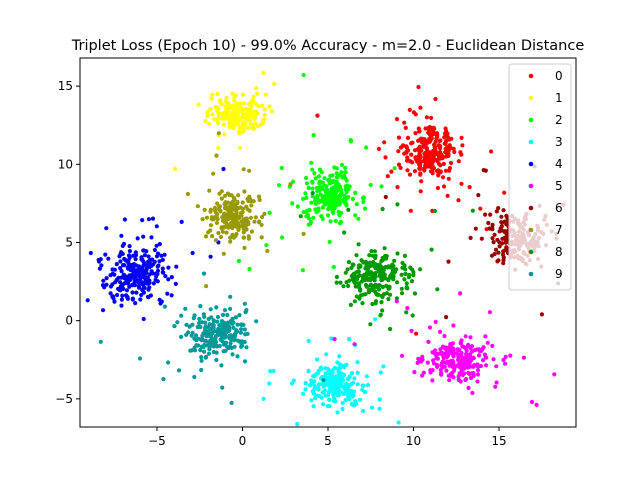 The height and width of the screenshot is (480, 640). What do you see at coordinates (65, 164) in the screenshot?
I see `y-tick-label: 10` at bounding box center [65, 164].